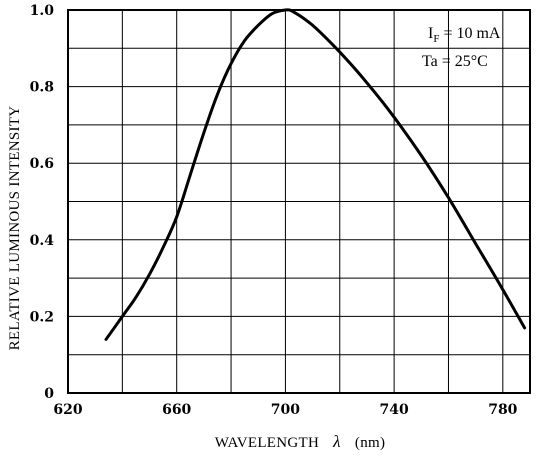  Describe the element at coordinates (430, 33) in the screenshot. I see `condition-current-main: I` at that location.